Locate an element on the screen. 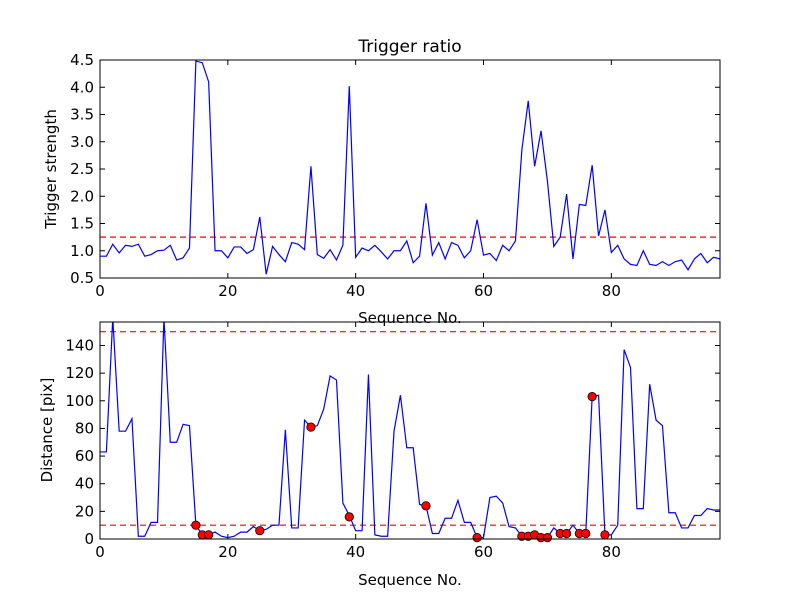  y-tick-label: 4.0 is located at coordinates (82, 87).